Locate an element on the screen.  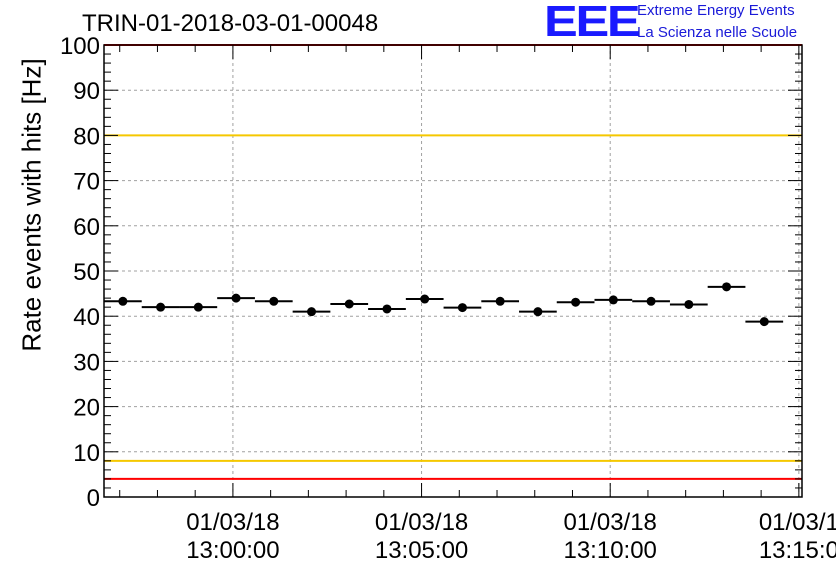
y-tick-label: 10 is located at coordinates (86, 453).